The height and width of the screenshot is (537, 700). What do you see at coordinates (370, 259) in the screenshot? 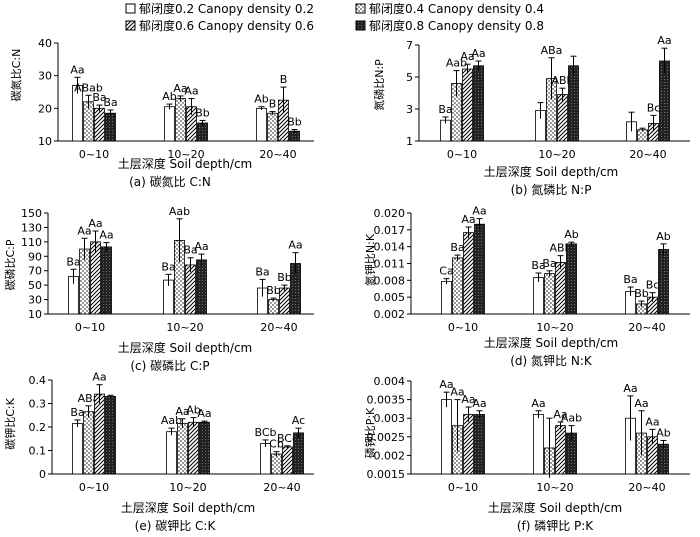
I see `y-axis-label: 氮钾比N:K` at bounding box center [370, 259].